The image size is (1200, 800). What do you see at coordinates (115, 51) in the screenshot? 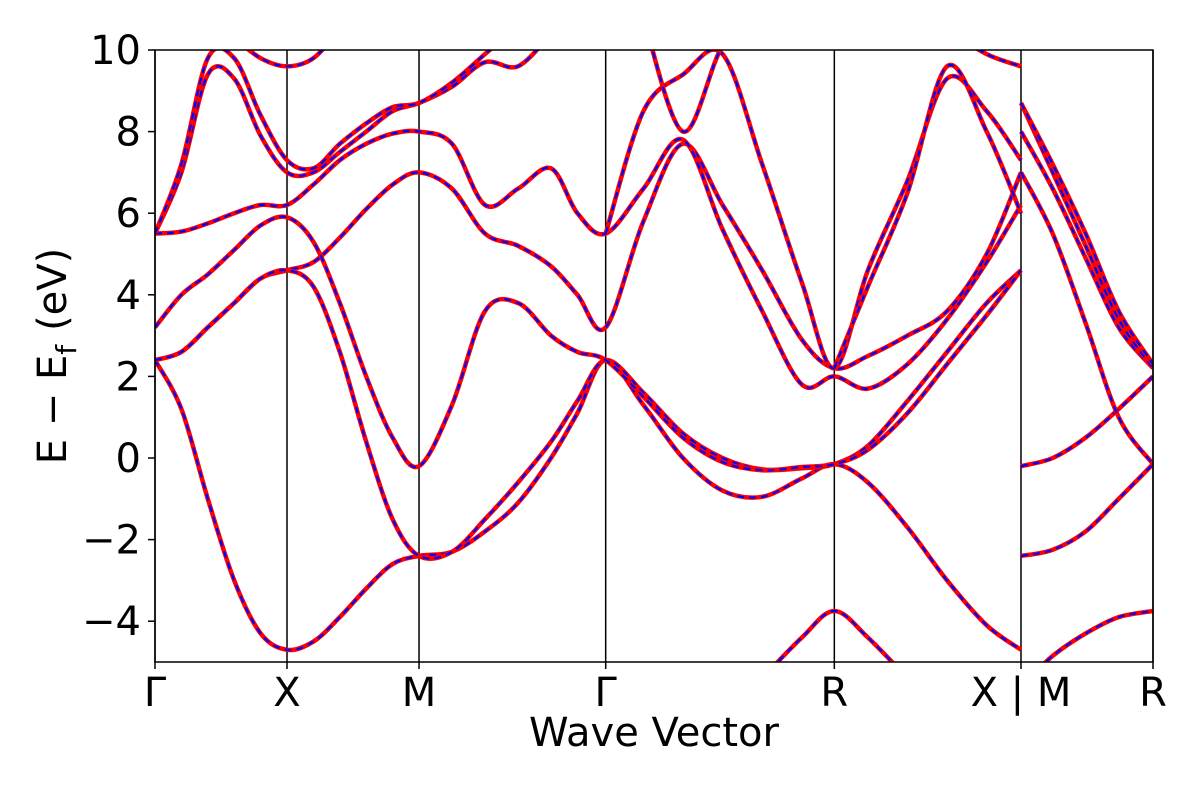
I see `y-tick-label: 10` at bounding box center [115, 51].